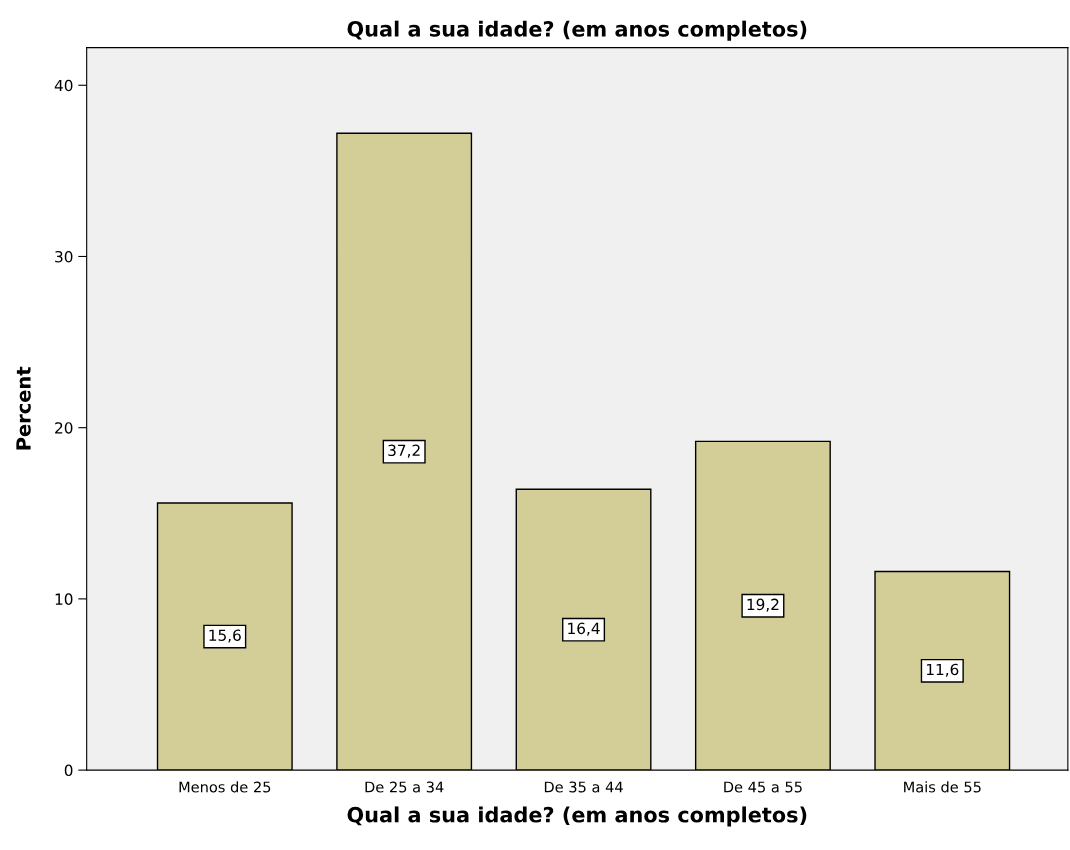  I want to click on data-label: 37,2, so click(404, 451).